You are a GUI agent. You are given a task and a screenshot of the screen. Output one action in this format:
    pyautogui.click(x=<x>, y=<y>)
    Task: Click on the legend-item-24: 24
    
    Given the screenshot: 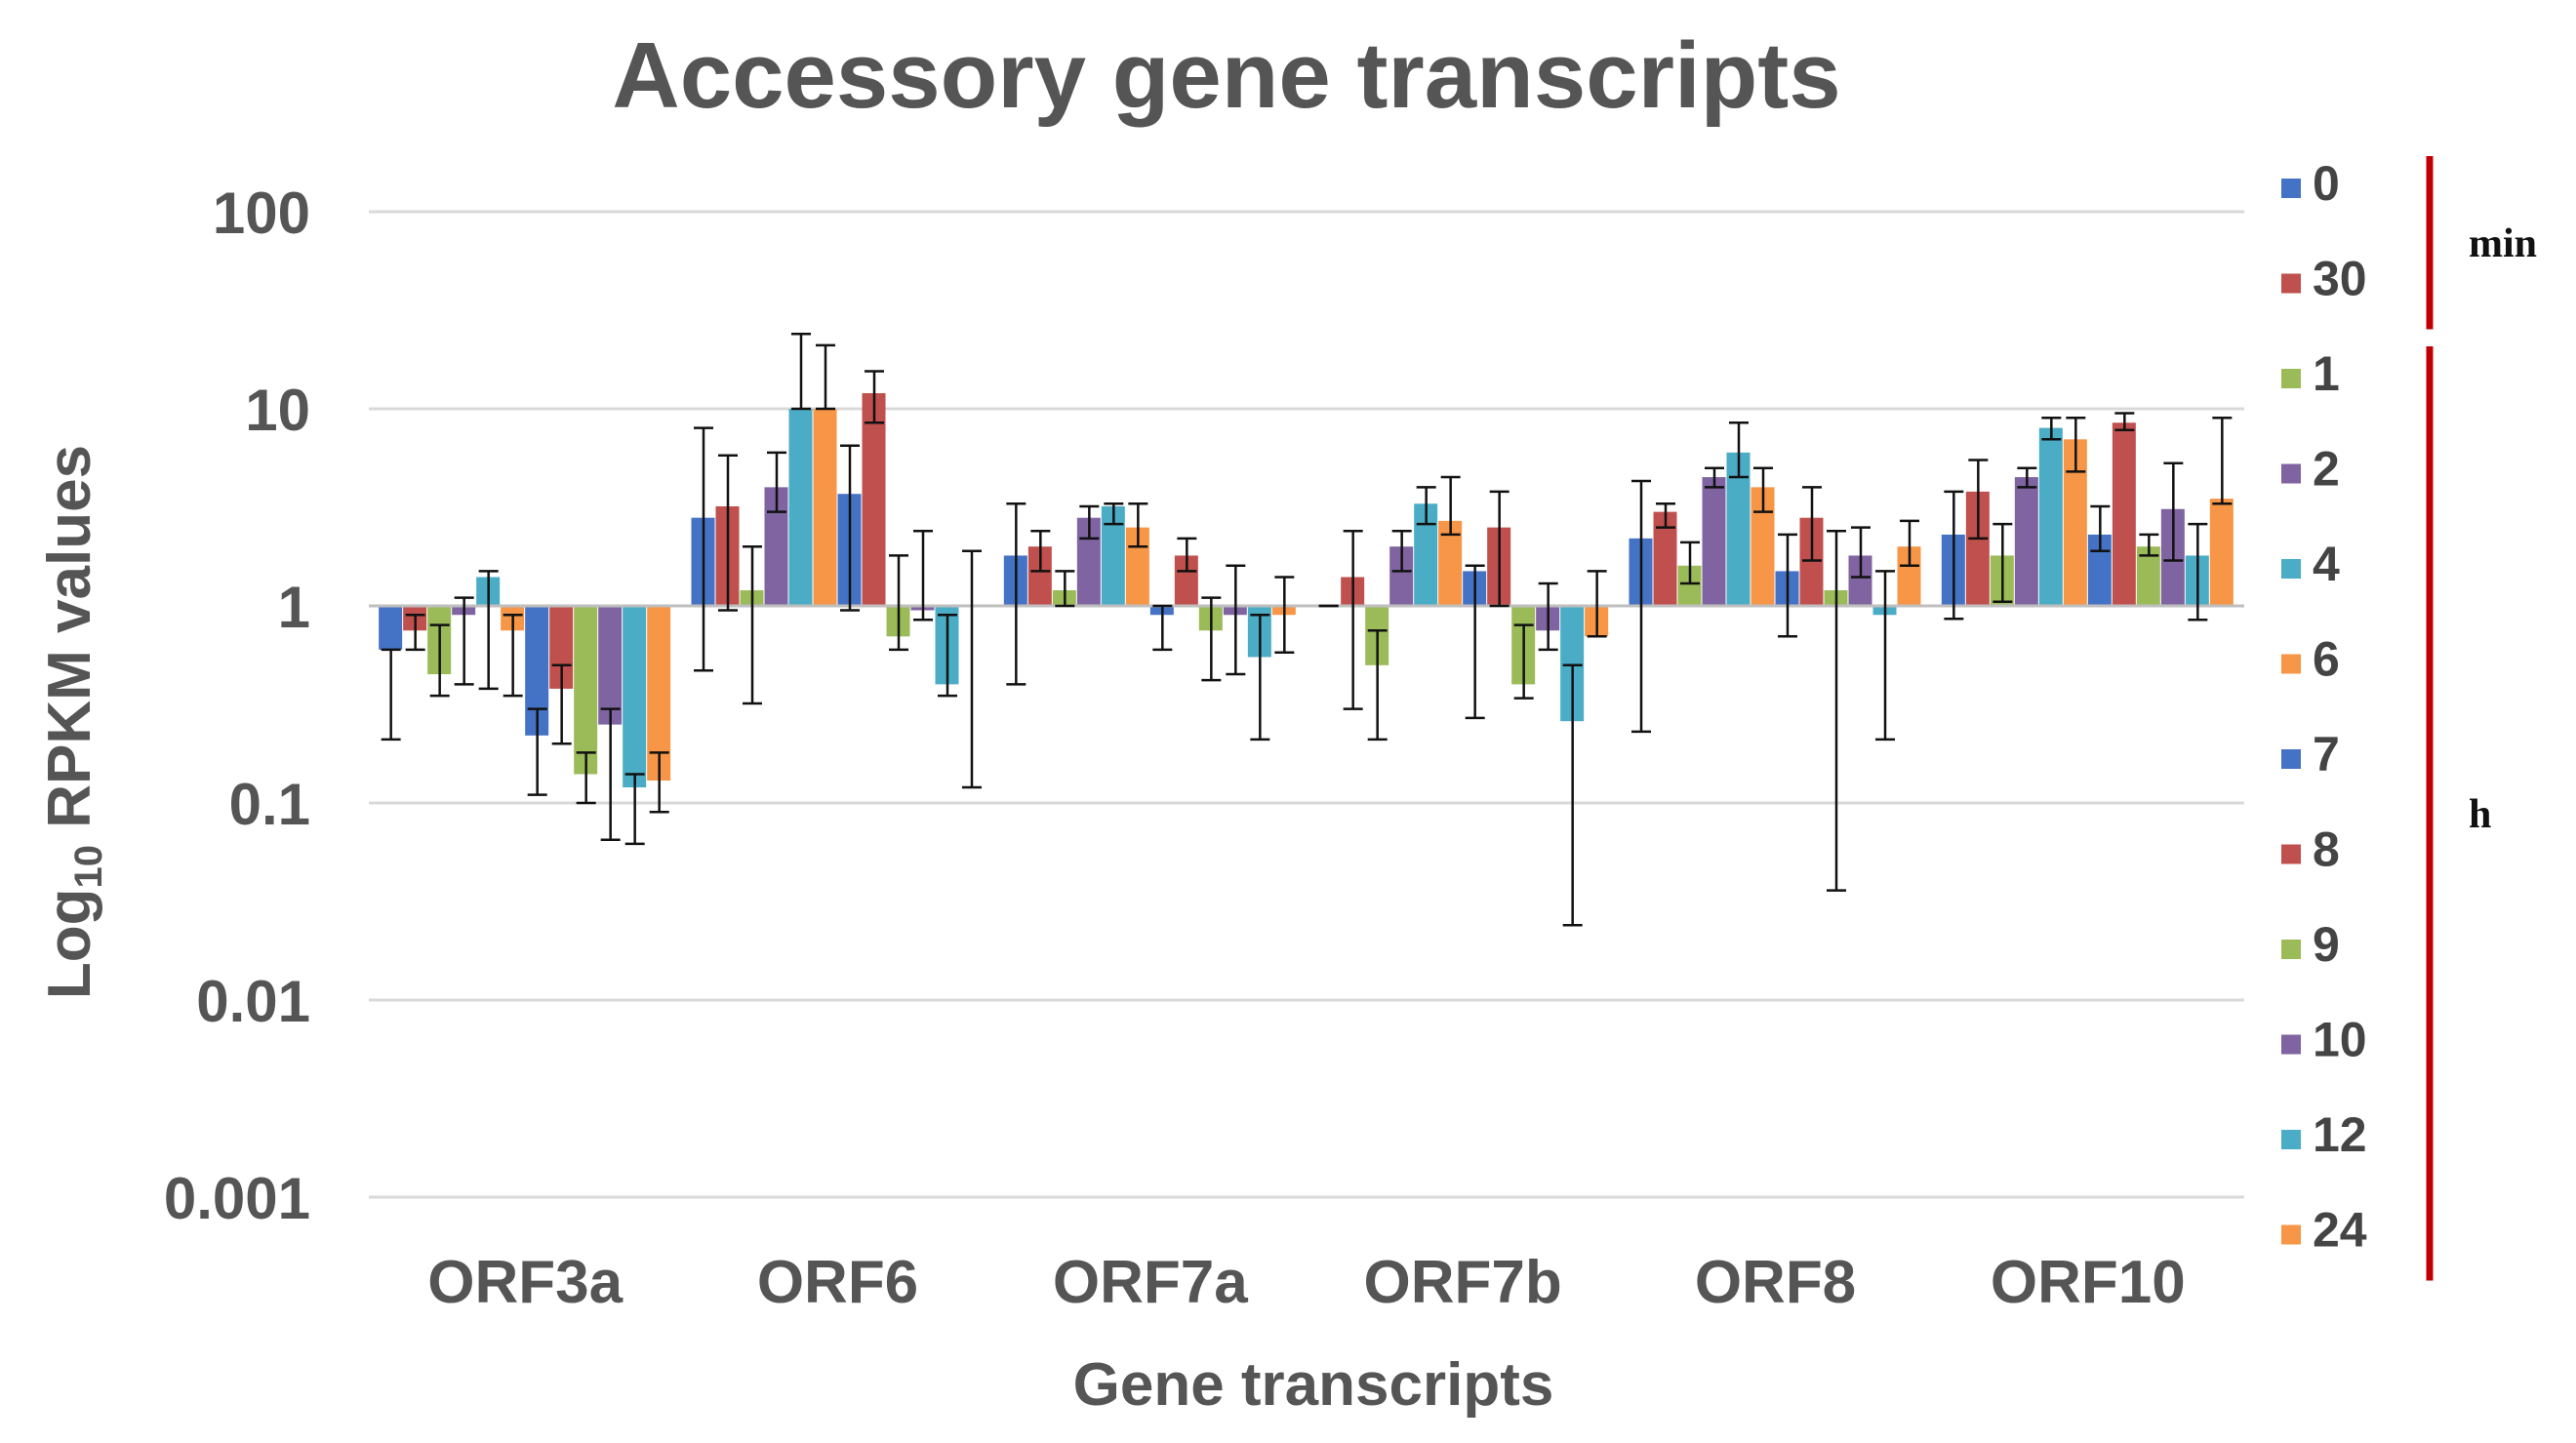 What is the action you would take?
    pyautogui.click(x=2324, y=1230)
    